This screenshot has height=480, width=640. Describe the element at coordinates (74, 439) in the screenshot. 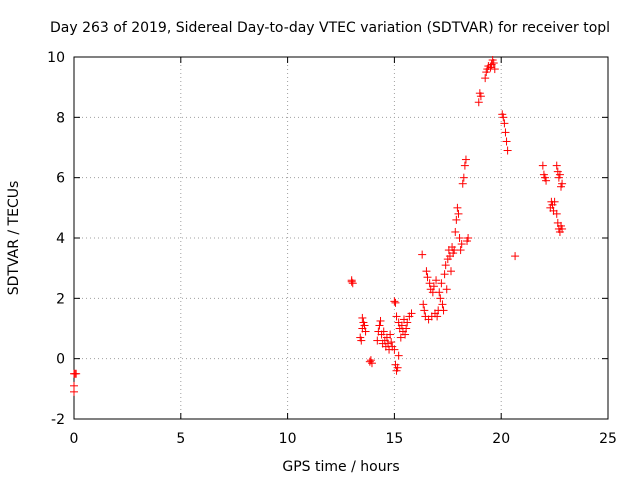

I see `x-tick-label: 0` at that location.